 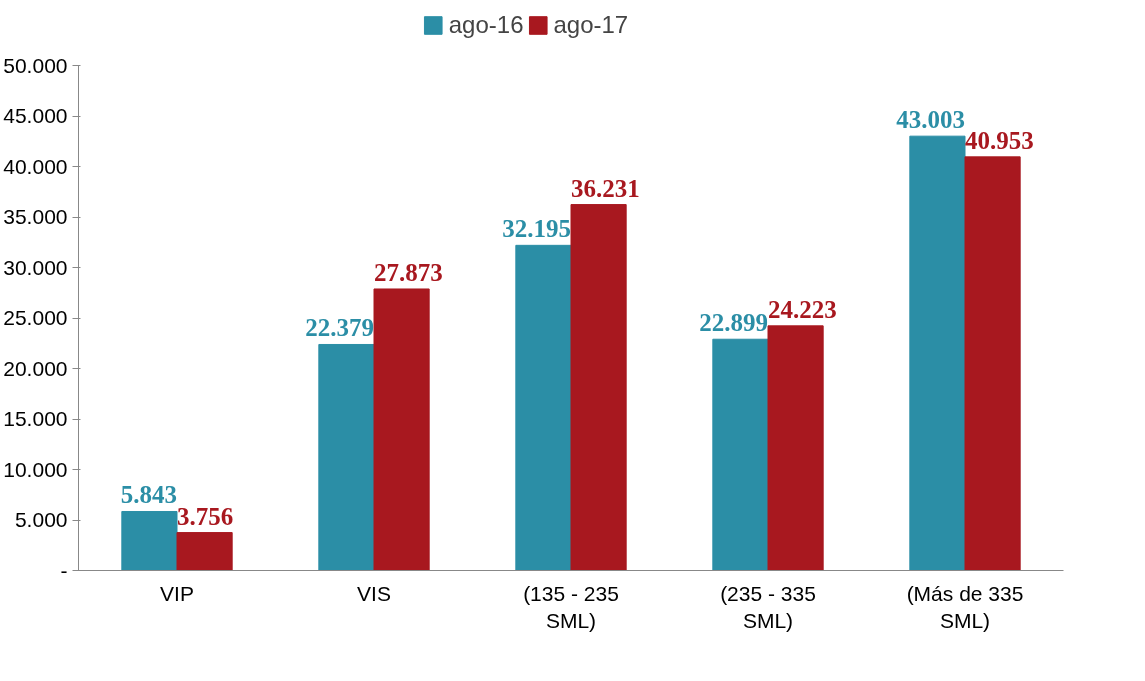 What do you see at coordinates (965, 607) in the screenshot?
I see `x-tick-label: (Más de 335 SML)` at bounding box center [965, 607].